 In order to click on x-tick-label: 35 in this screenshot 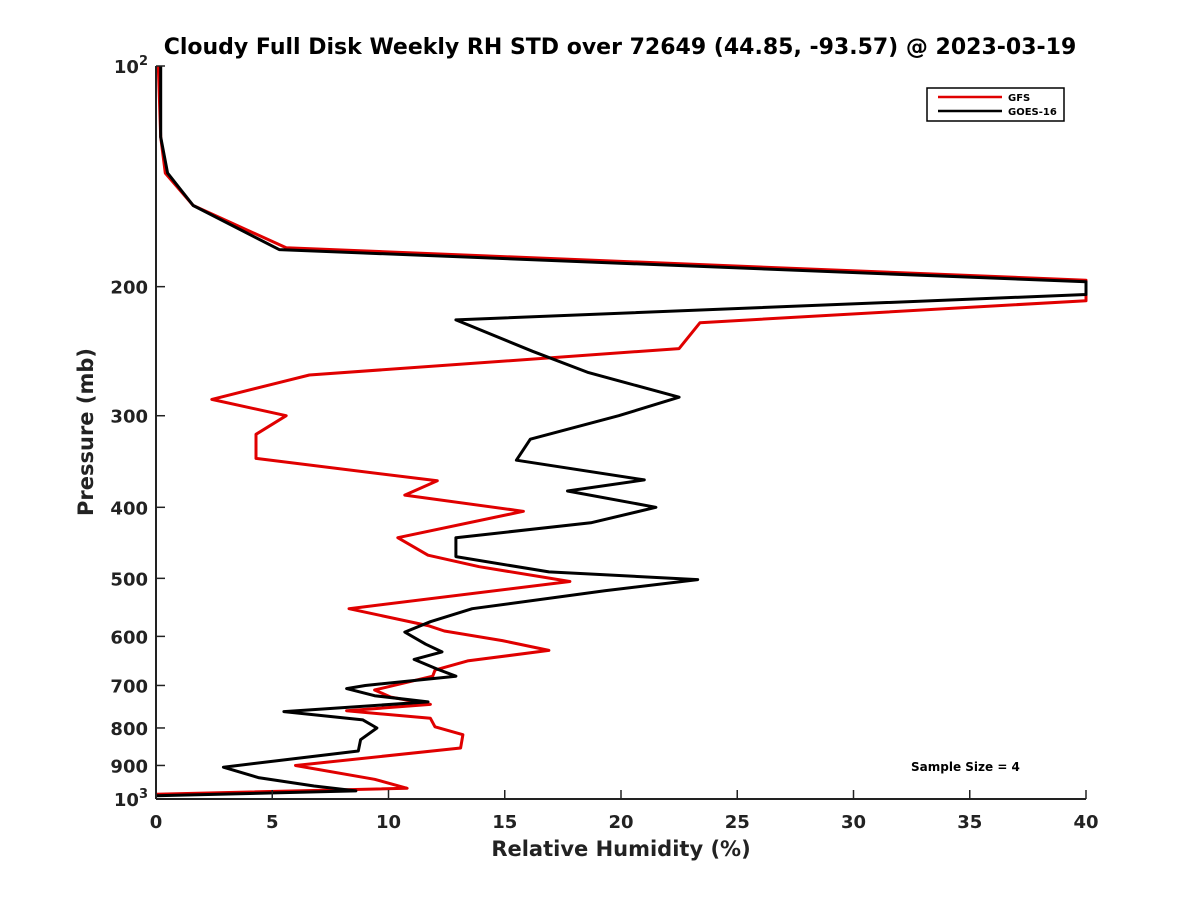, I will do `click(969, 822)`.